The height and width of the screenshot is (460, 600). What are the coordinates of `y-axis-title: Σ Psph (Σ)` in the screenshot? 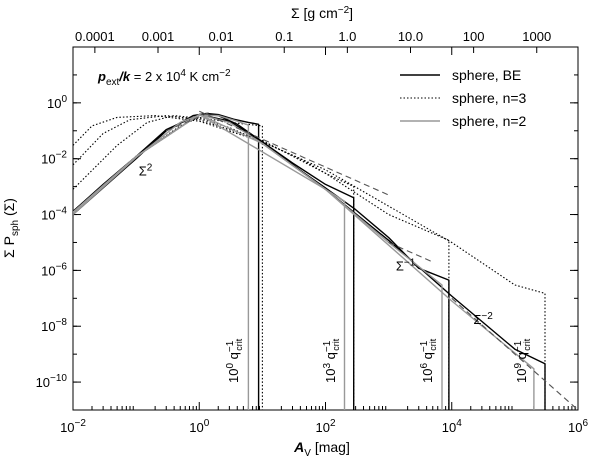 It's located at (11, 228).